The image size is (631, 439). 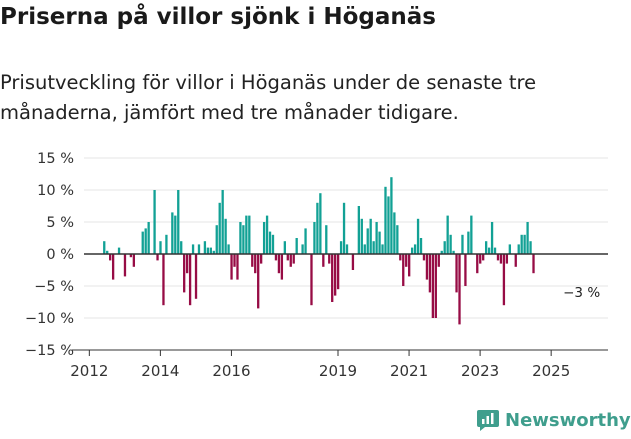 I want to click on x-tick-label: 2014, so click(x=160, y=371).